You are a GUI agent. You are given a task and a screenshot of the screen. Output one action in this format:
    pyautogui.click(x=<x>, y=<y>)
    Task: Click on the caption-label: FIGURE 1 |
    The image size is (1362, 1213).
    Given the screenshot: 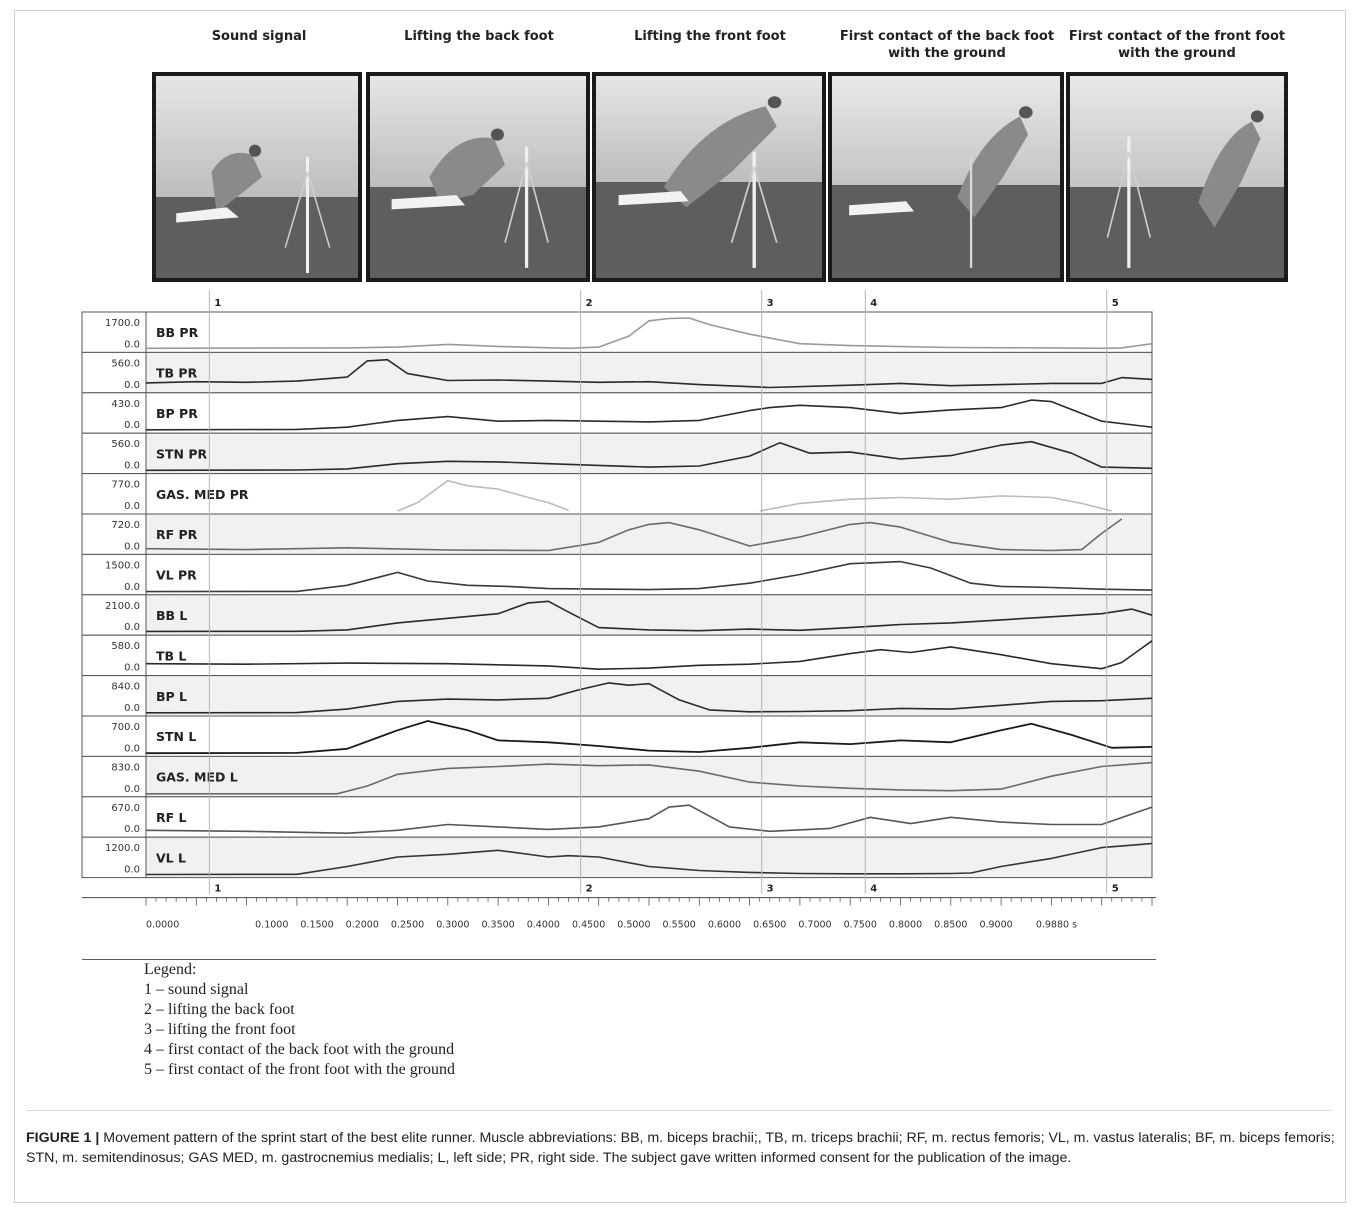 What is the action you would take?
    pyautogui.click(x=63, y=1138)
    